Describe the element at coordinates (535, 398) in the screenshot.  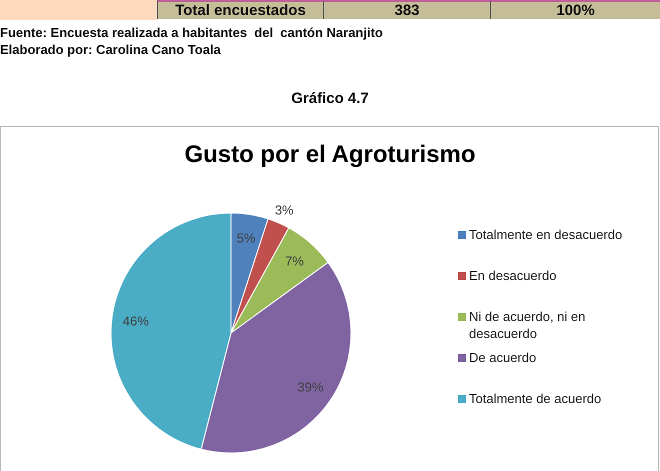
I see `legend-label: Totalmente de acuerdo` at that location.